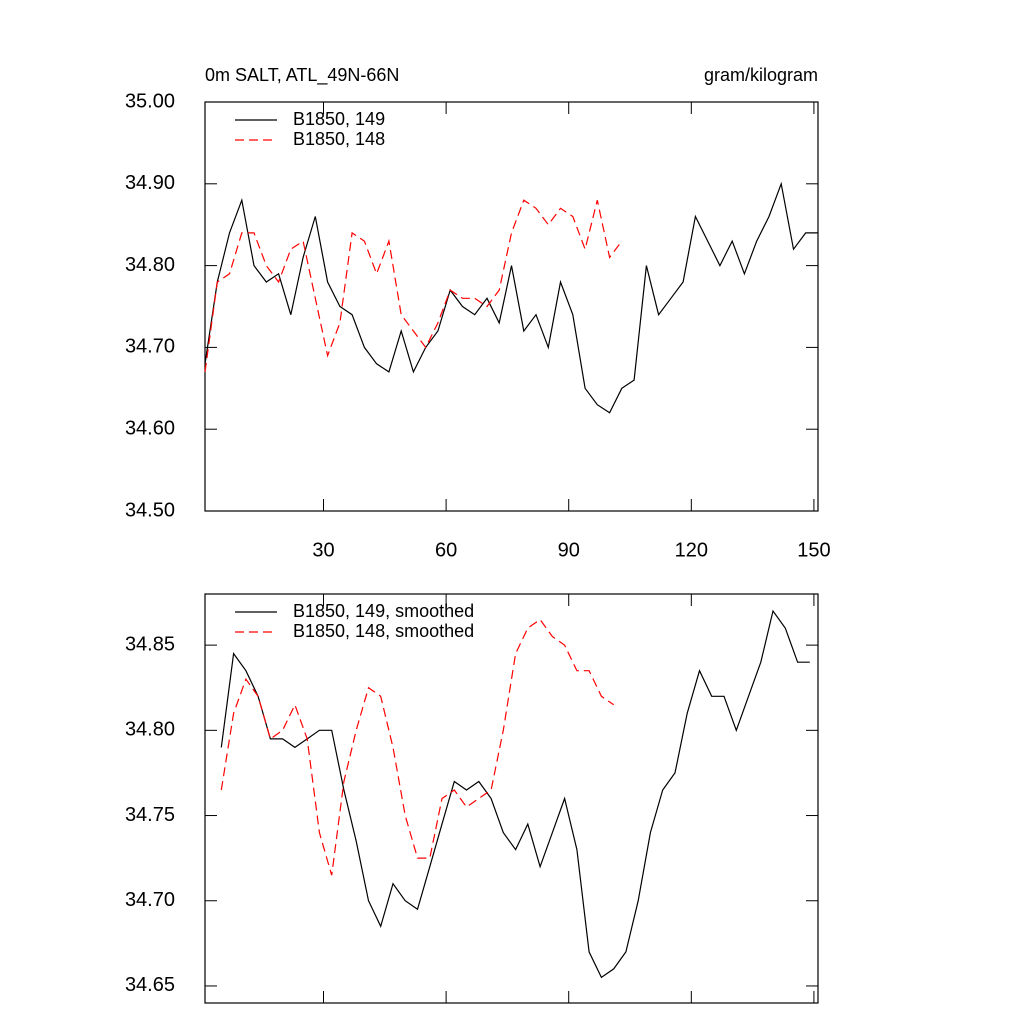 This screenshot has height=1024, width=1024. Describe the element at coordinates (150, 815) in the screenshot. I see `y-tick-label: 34.75` at that location.